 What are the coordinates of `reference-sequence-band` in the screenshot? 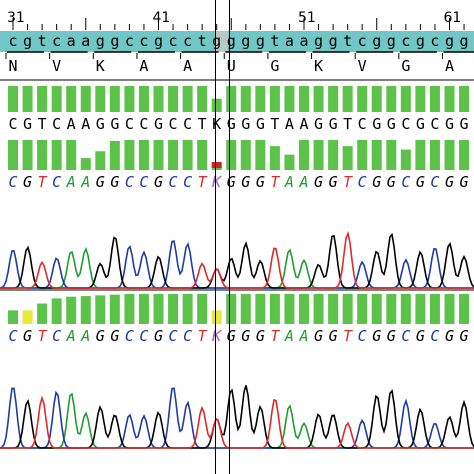 It's located at (237, 41).